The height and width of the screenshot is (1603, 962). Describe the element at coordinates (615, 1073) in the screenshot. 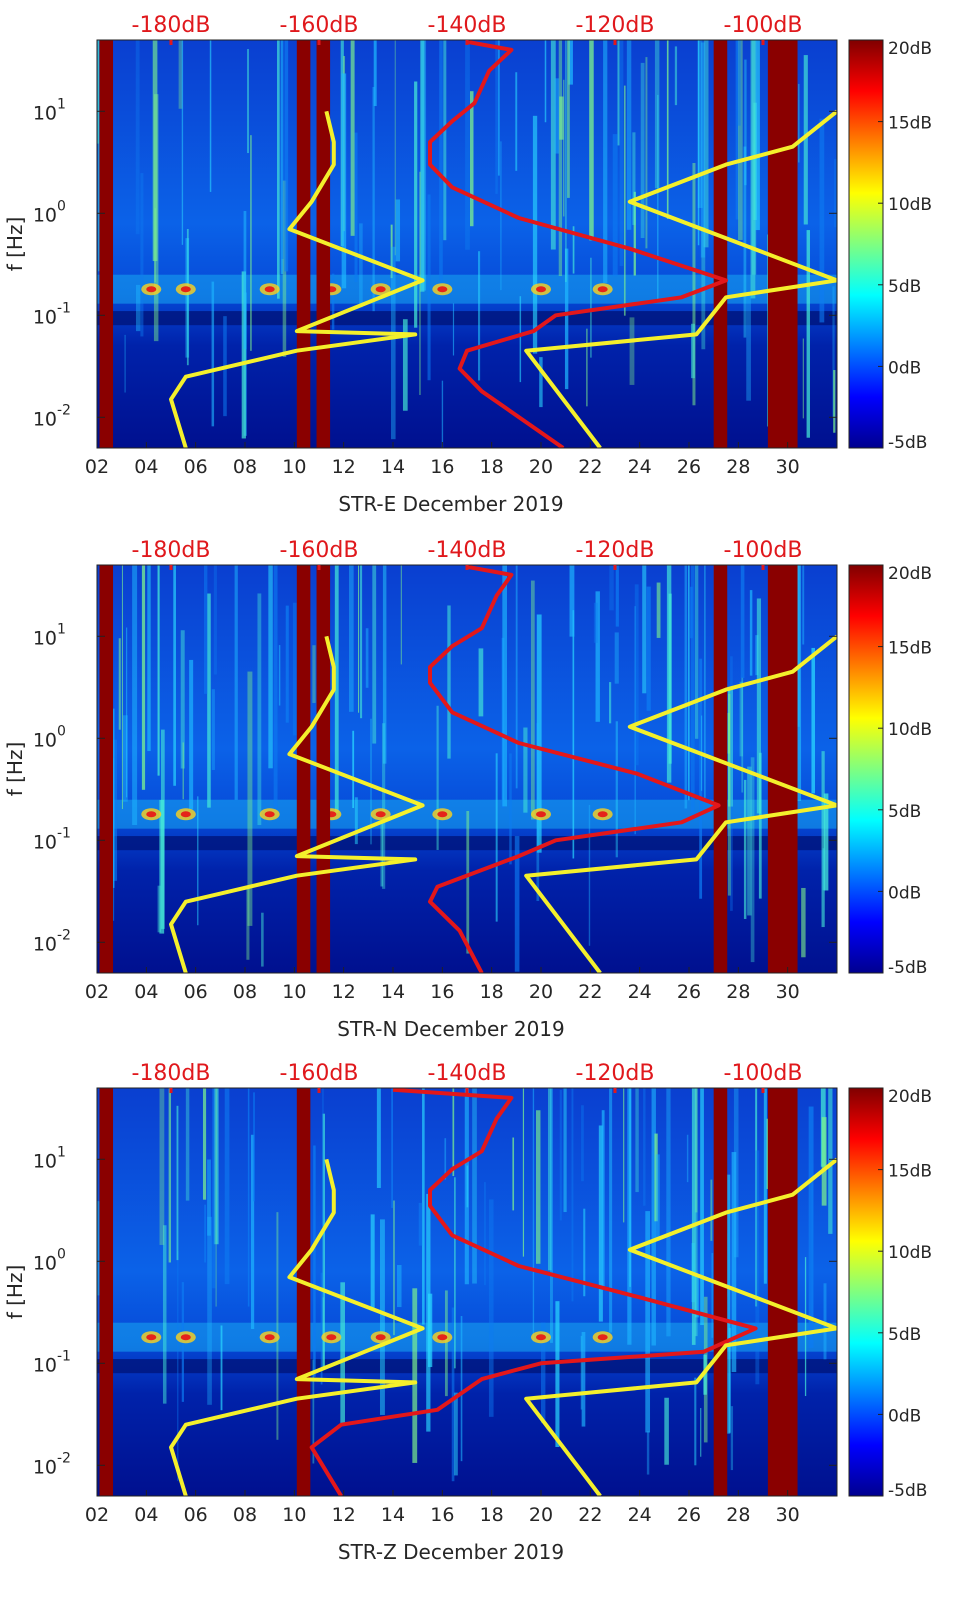

I see `top-db-label: -120dB` at that location.